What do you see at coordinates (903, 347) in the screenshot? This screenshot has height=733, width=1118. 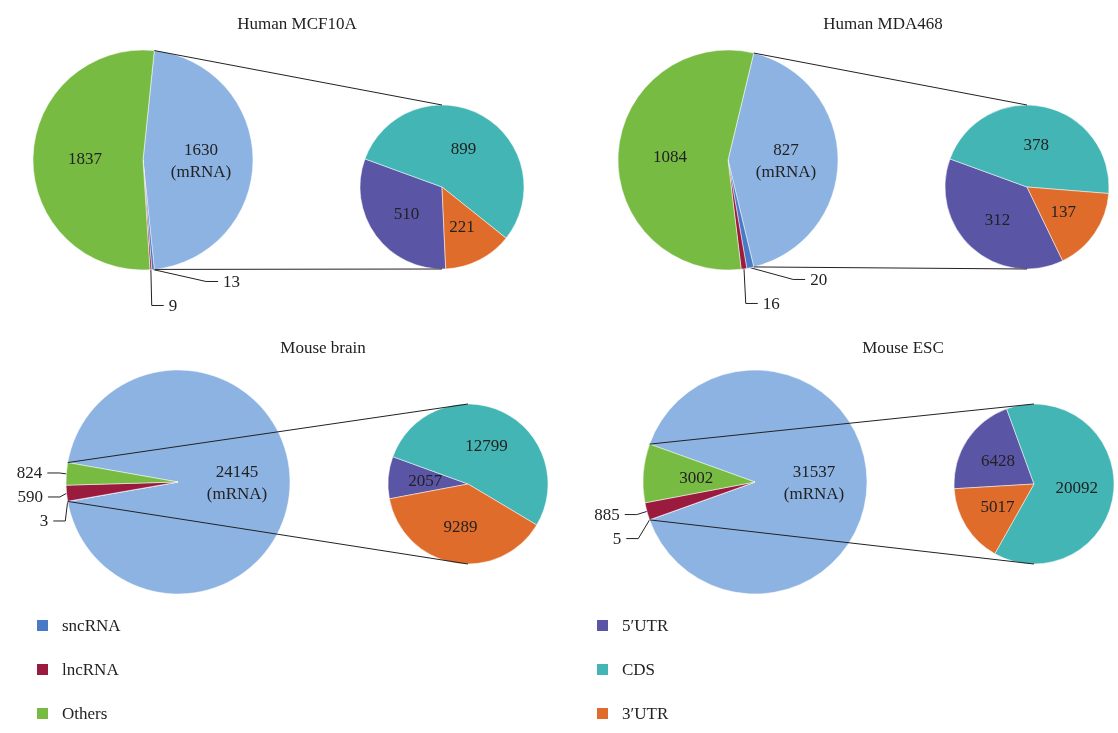 I see `text: Mouse ESC` at bounding box center [903, 347].